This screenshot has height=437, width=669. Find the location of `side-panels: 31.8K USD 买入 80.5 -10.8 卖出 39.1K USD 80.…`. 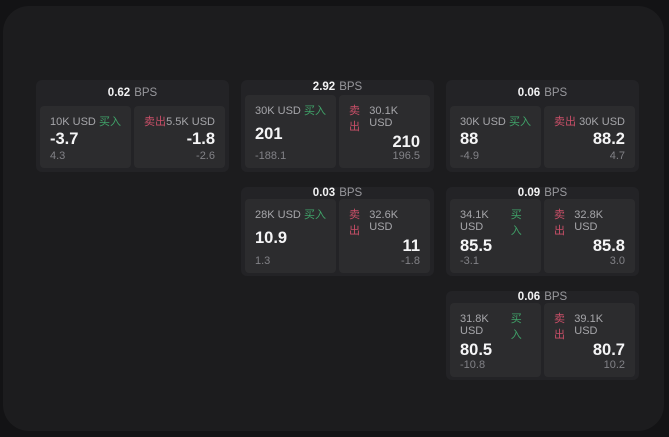

side-panels: 31.8K USD 买入 80.5 -10.8 卖出 39.1K USD 80.… is located at coordinates (542, 340).